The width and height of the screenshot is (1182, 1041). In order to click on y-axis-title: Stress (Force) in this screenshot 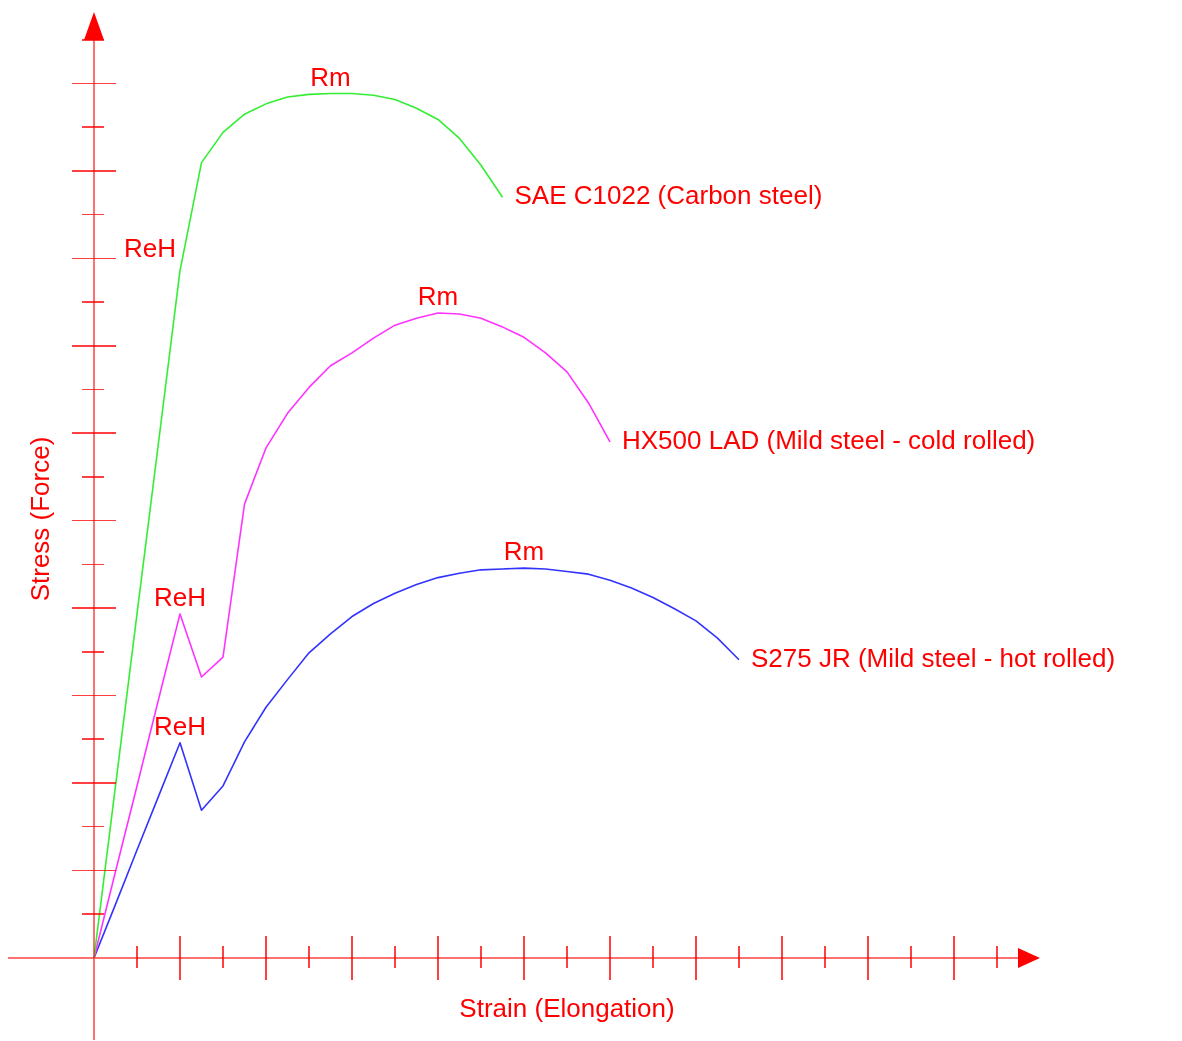, I will do `click(40, 519)`.